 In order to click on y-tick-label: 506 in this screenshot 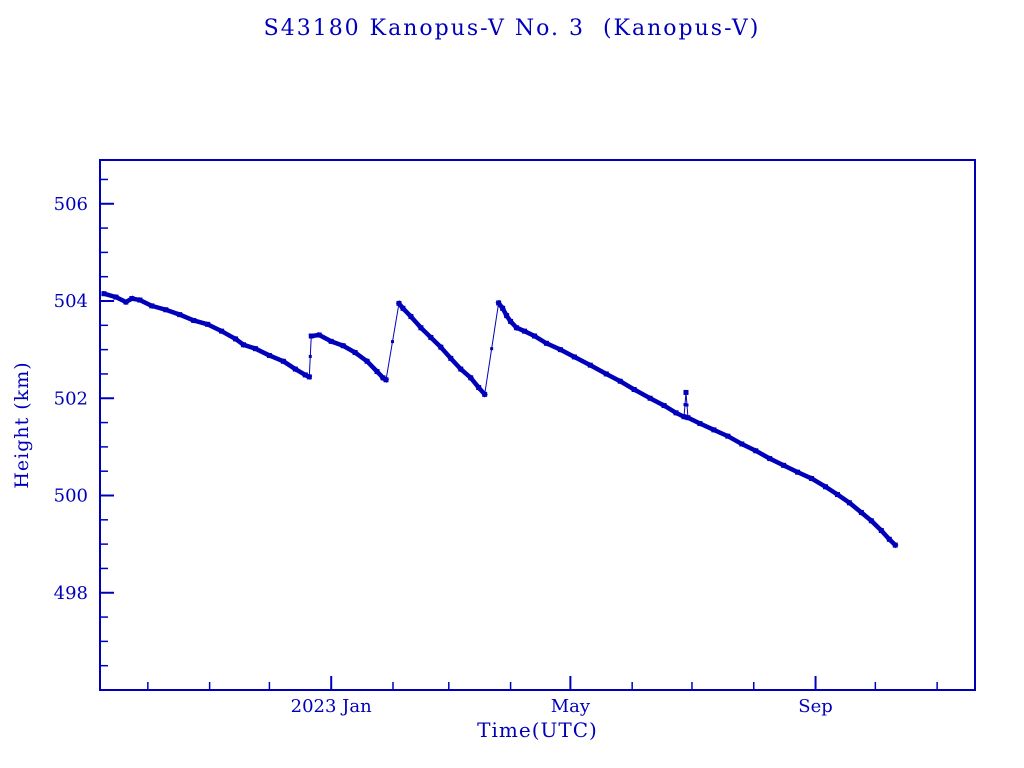, I will do `click(71, 204)`.